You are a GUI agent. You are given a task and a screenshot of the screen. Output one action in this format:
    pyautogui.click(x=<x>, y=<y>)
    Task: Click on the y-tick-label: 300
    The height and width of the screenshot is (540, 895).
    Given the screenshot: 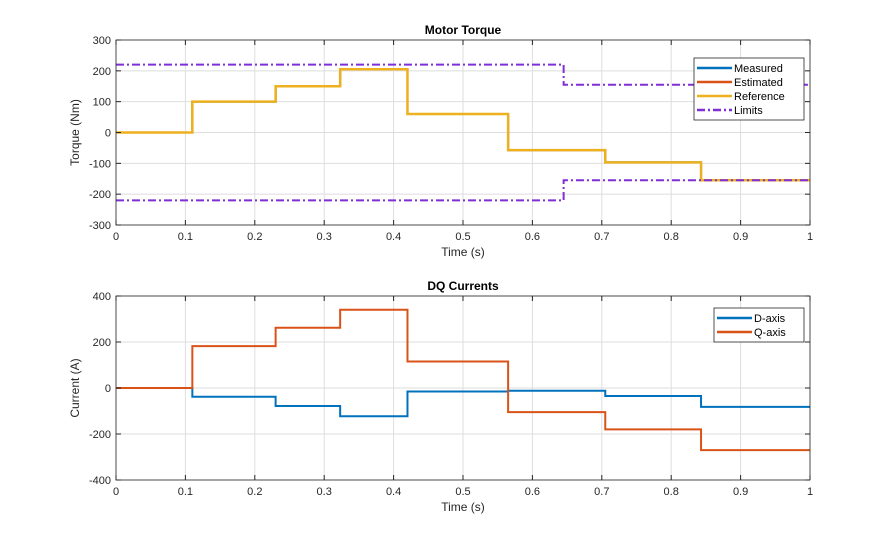 What is the action you would take?
    pyautogui.click(x=102, y=41)
    